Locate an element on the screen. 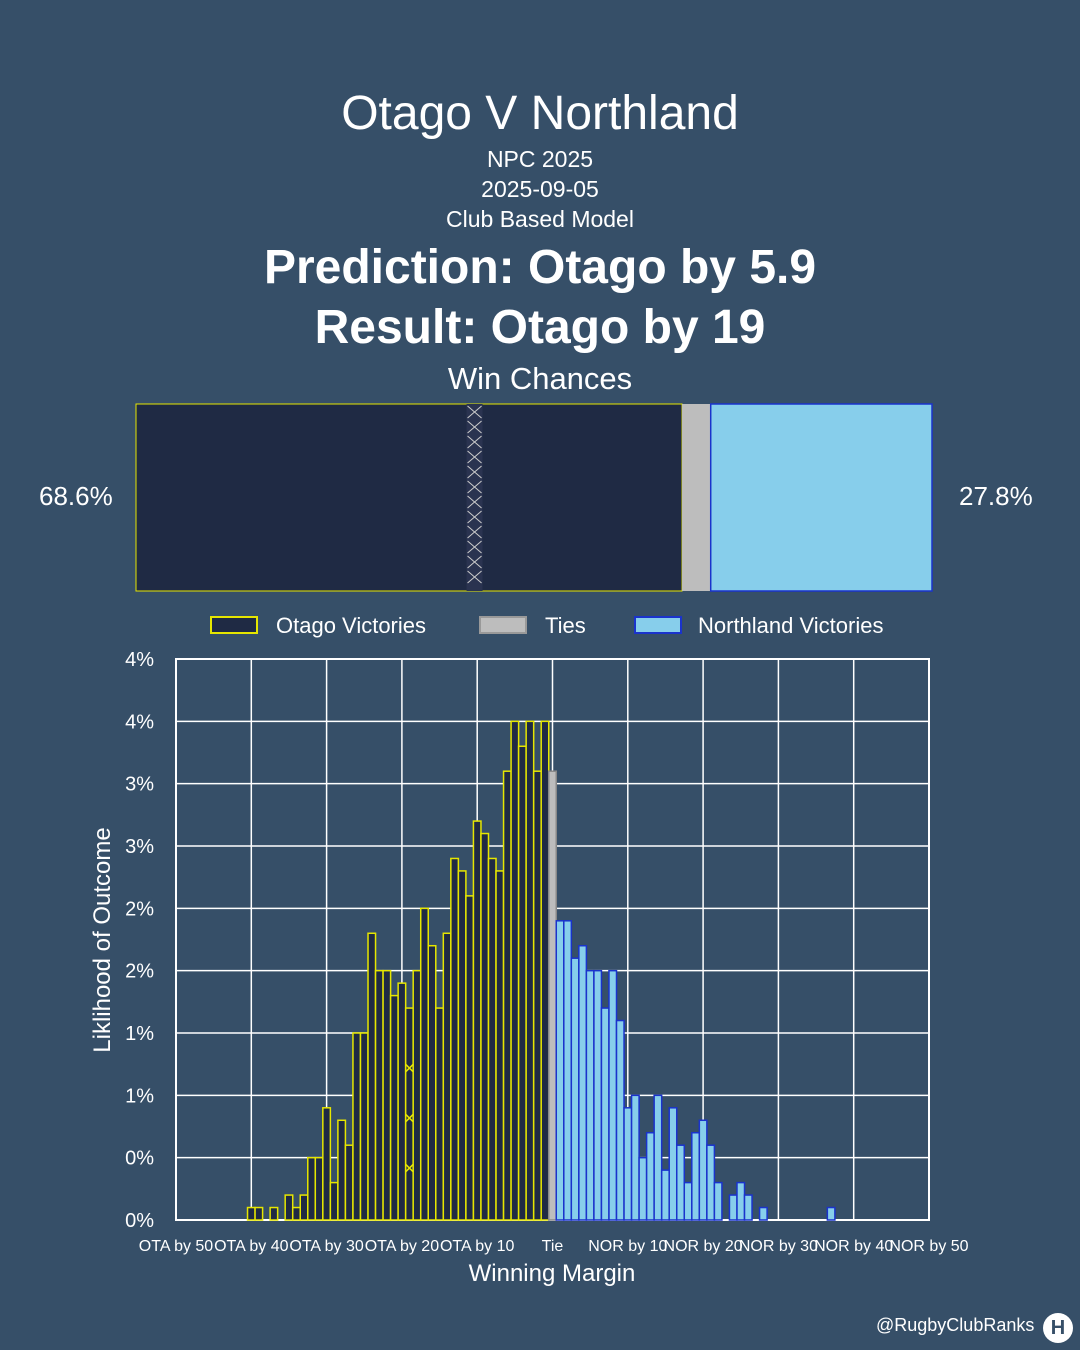 Image resolution: width=1080 pixels, height=1350 pixels. win-bar-away-segment is located at coordinates (821, 497).